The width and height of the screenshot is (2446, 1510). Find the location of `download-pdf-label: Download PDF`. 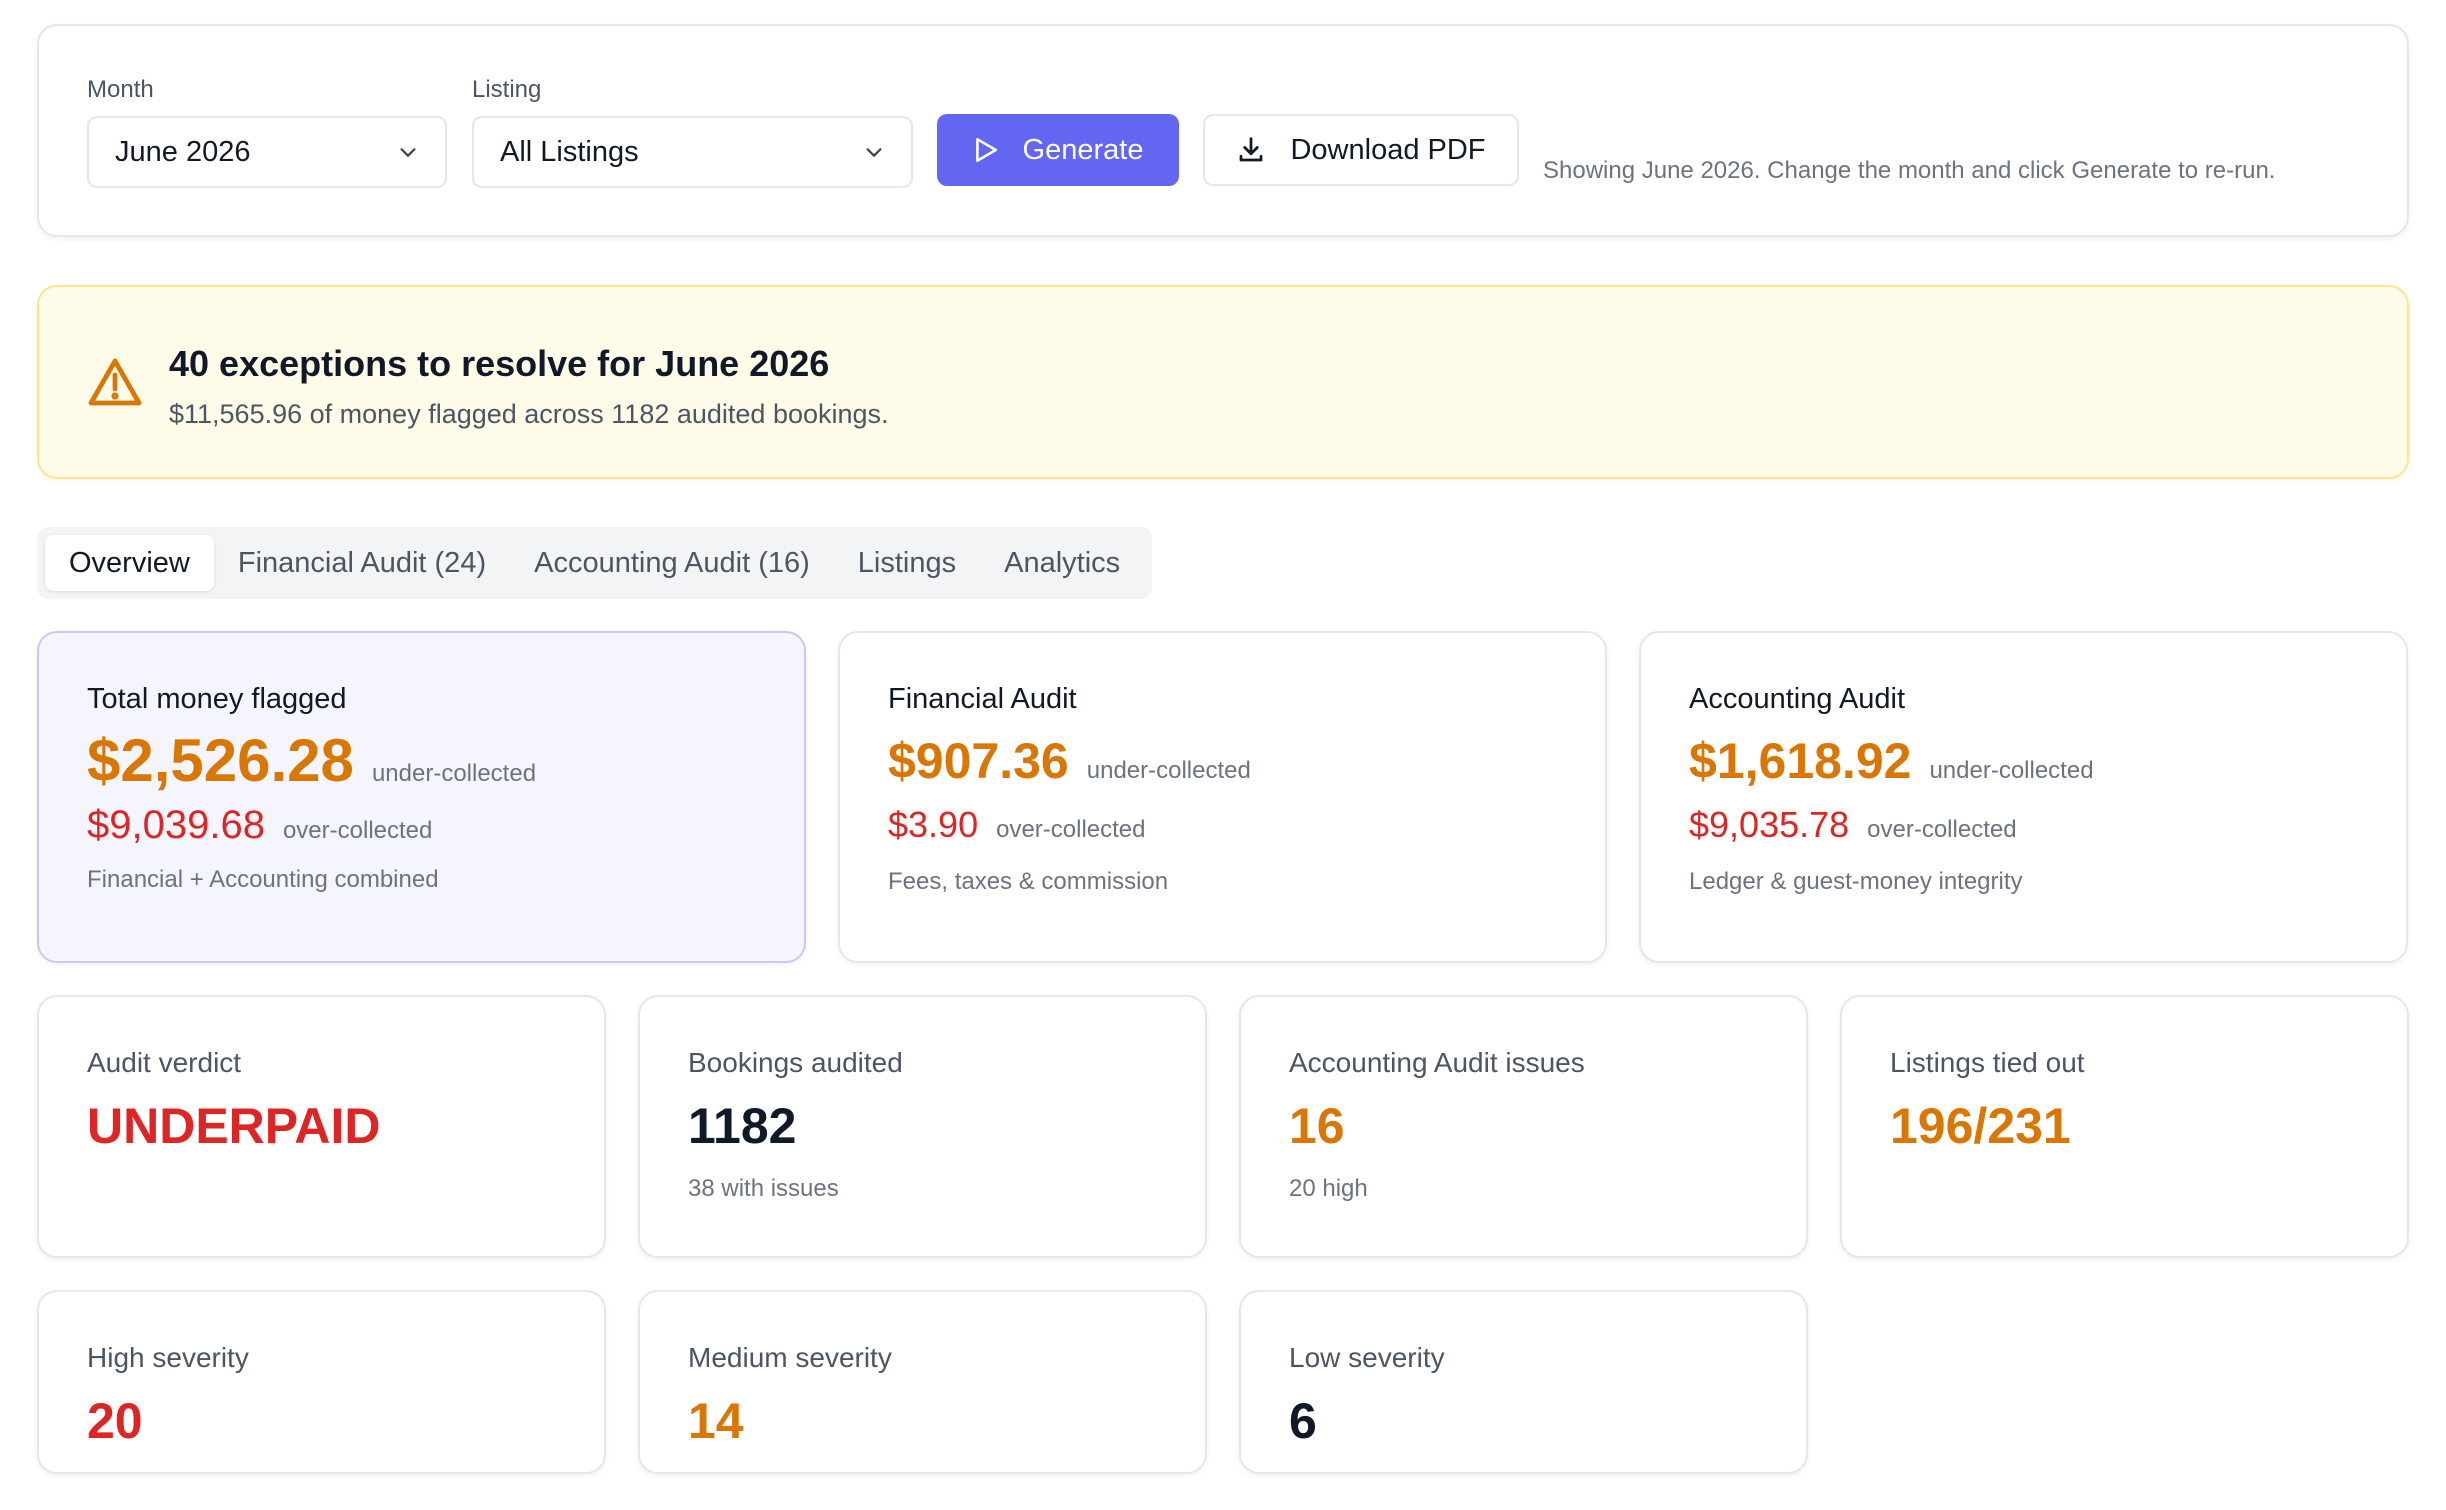

download-pdf-label: Download PDF is located at coordinates (1388, 149).